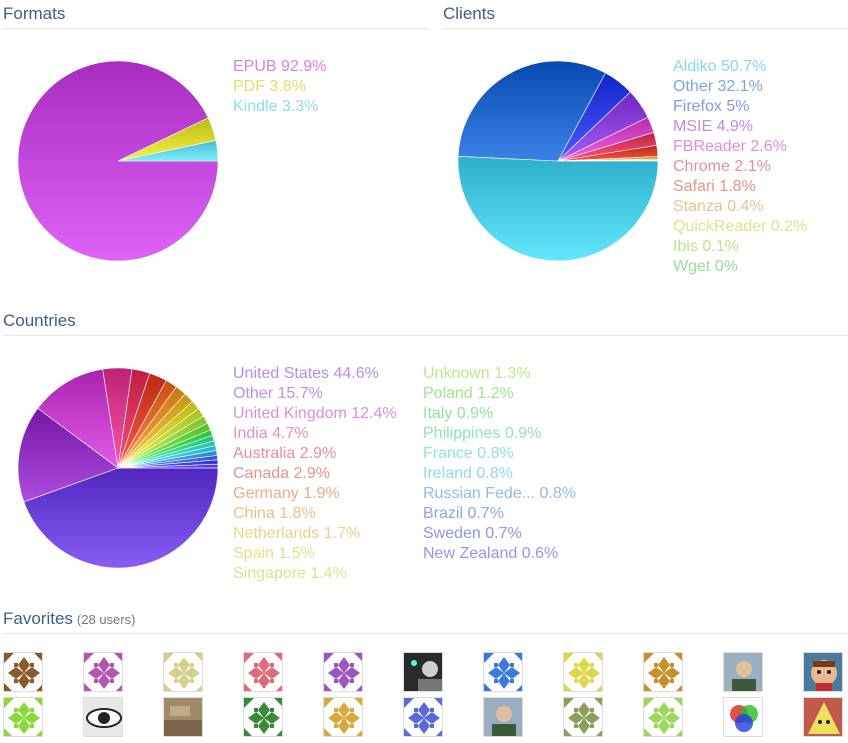 The width and height of the screenshot is (848, 743). I want to click on formats-legend-kindle: Kindle 3.3%, so click(276, 106).